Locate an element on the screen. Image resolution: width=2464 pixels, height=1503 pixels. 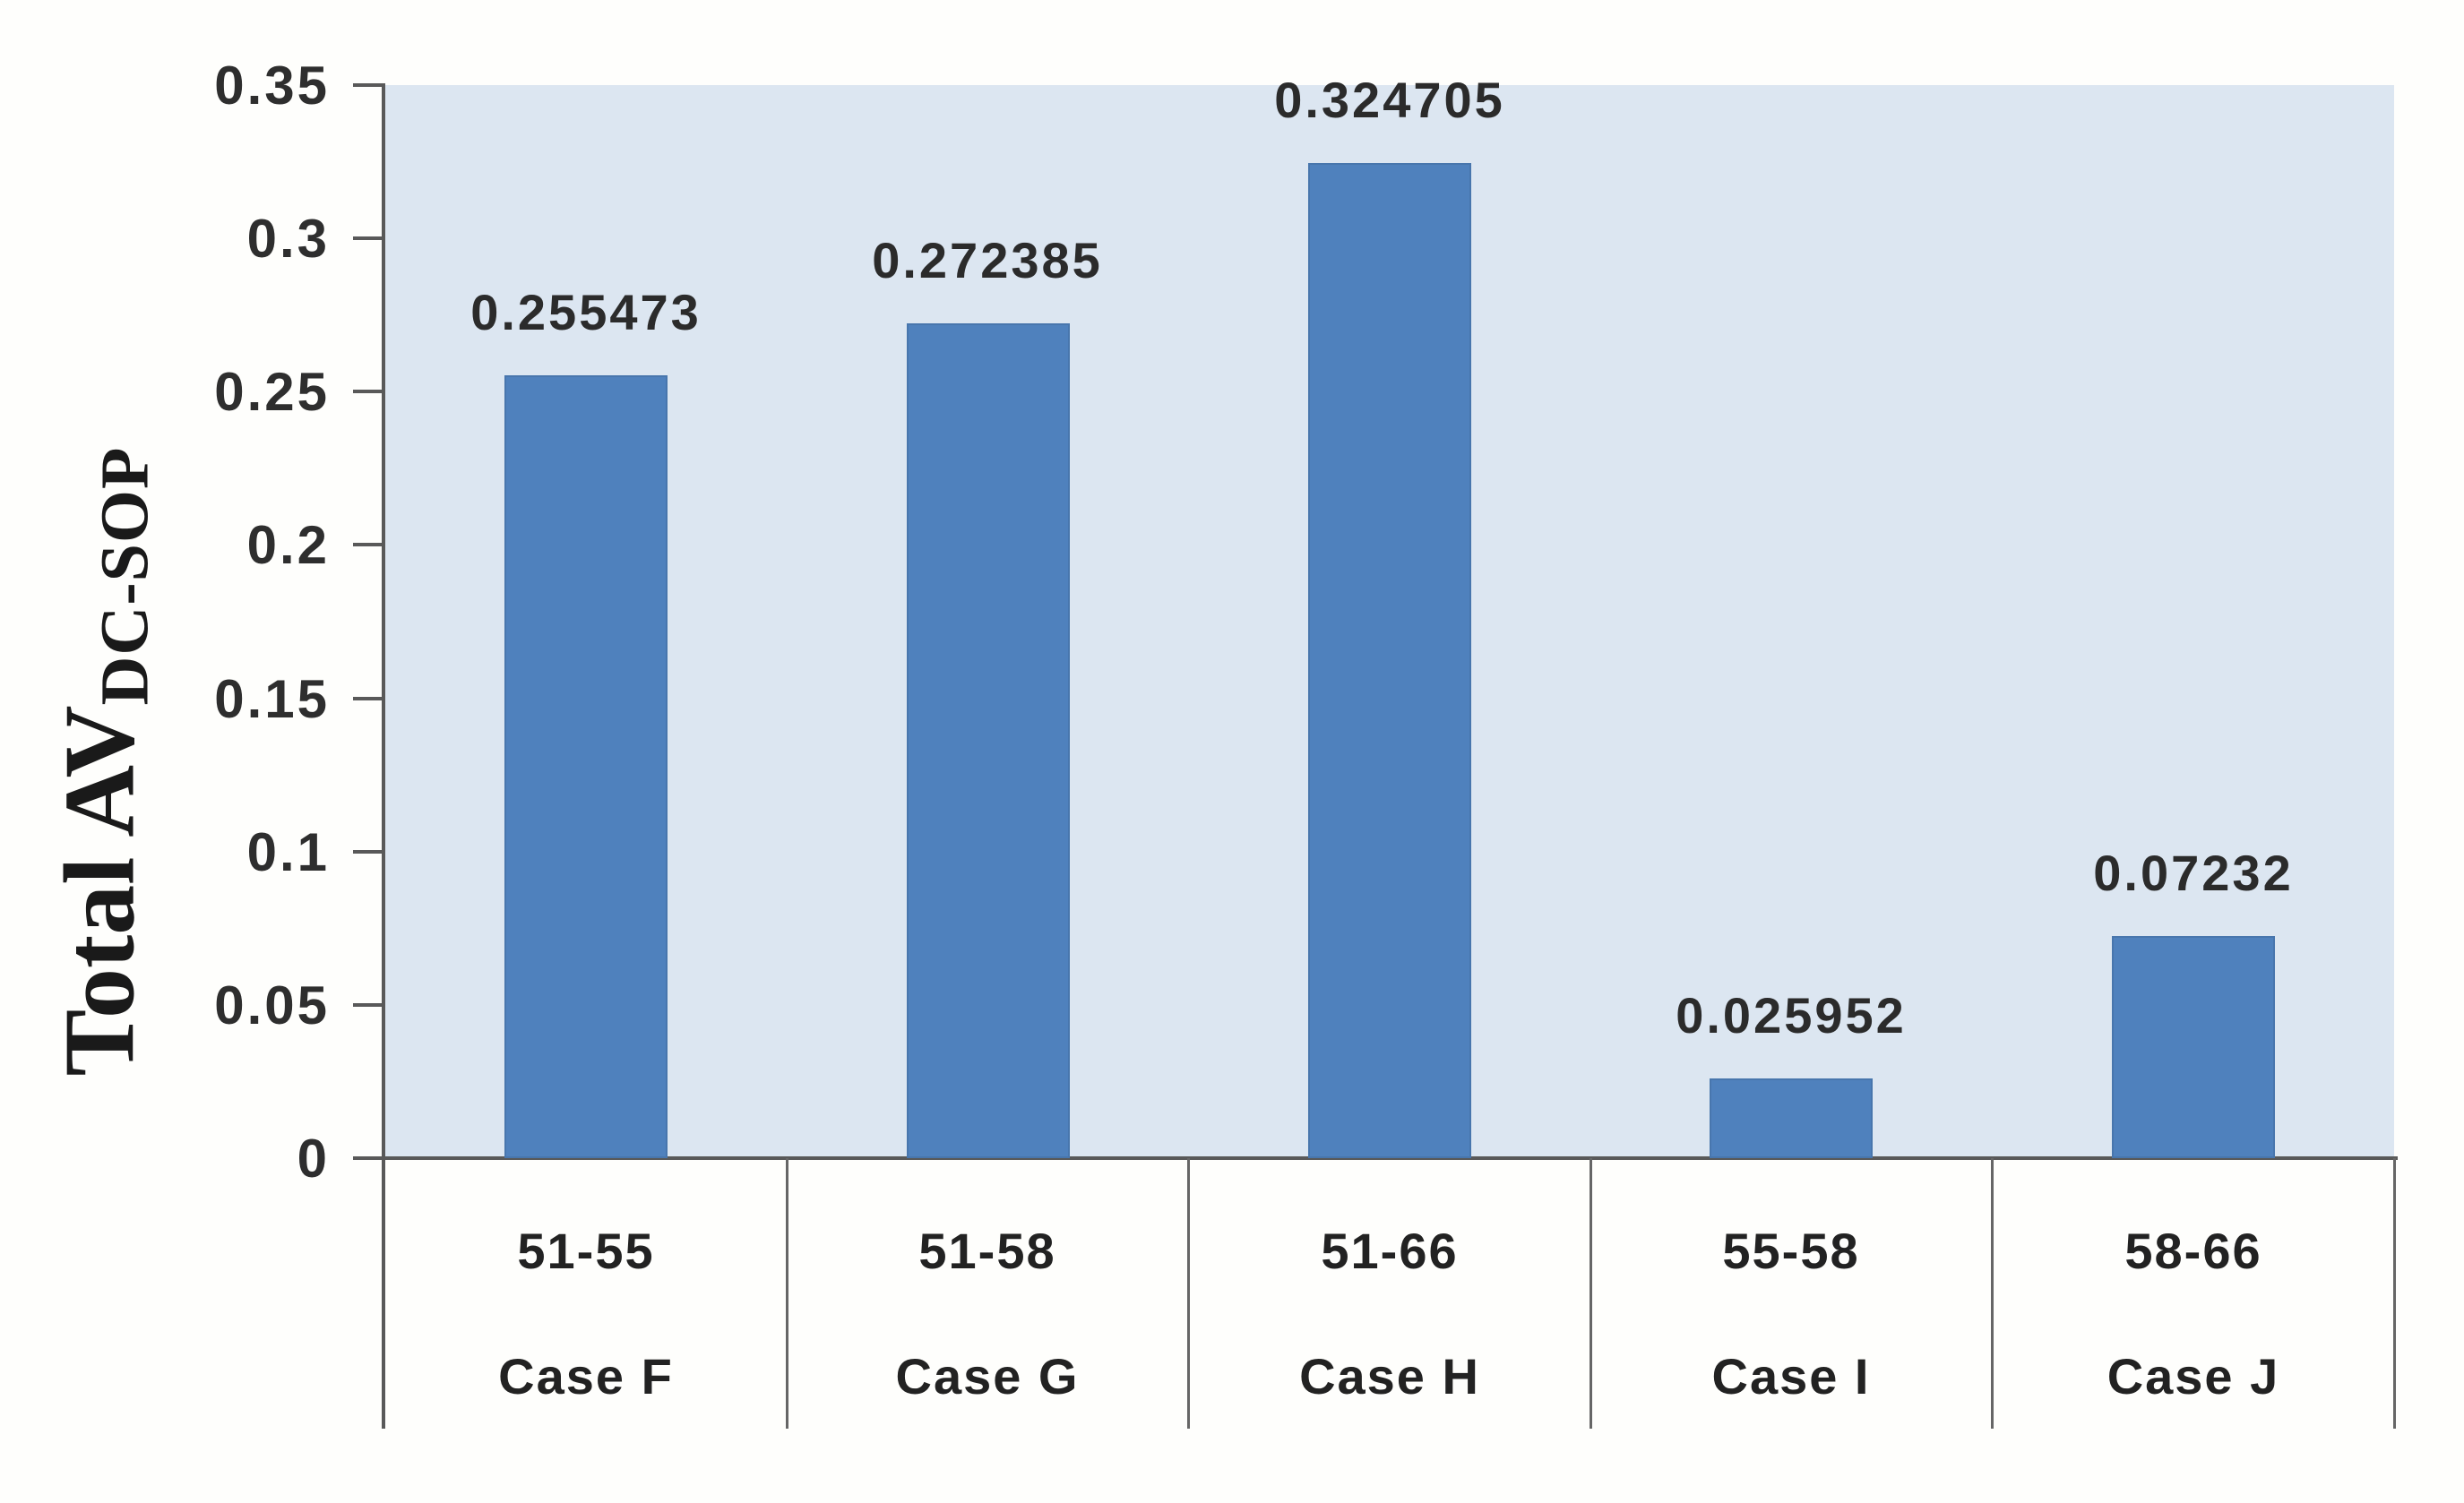
x-range-label: 58-66 is located at coordinates (2193, 1251).